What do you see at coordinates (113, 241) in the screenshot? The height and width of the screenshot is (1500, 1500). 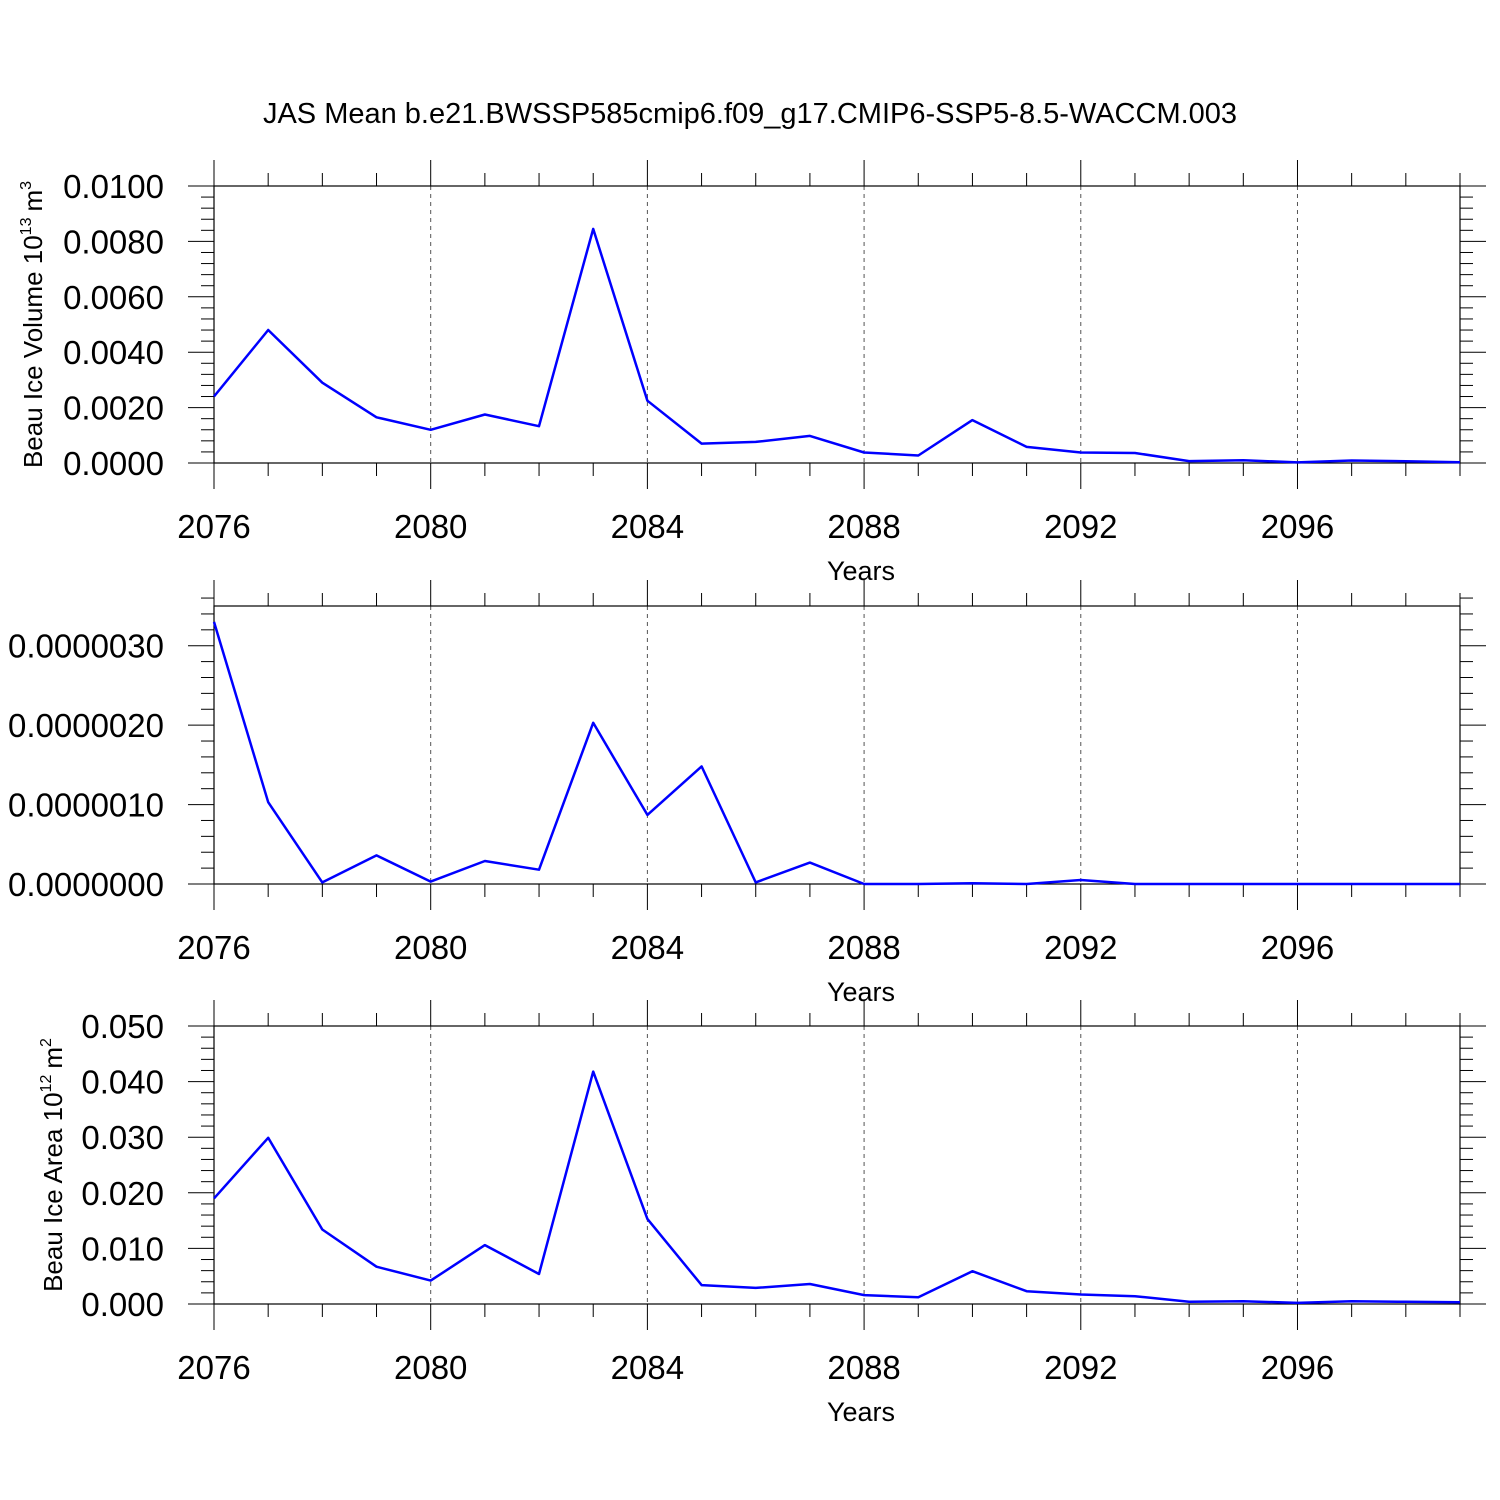 I see `y-tick-label: 0.0080` at bounding box center [113, 241].